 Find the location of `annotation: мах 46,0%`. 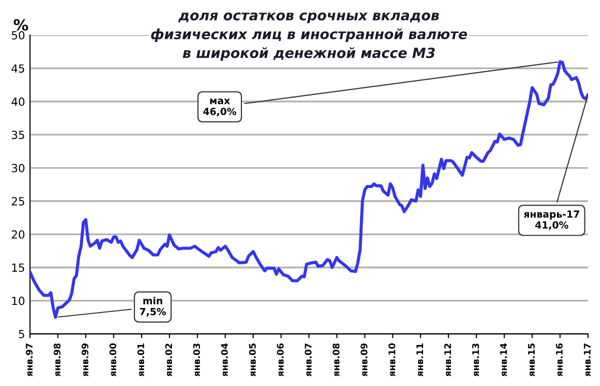

annotation: мах 46,0% is located at coordinates (219, 107).